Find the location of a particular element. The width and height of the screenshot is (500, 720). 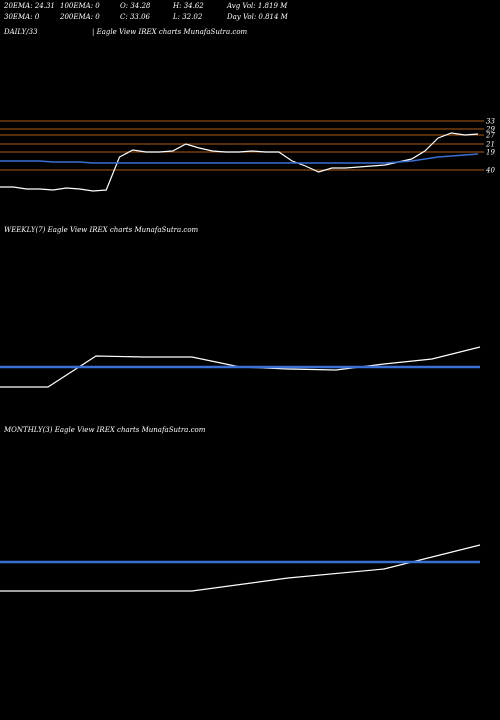

daily-panel-label: DAILY/33 is located at coordinates (21, 32).